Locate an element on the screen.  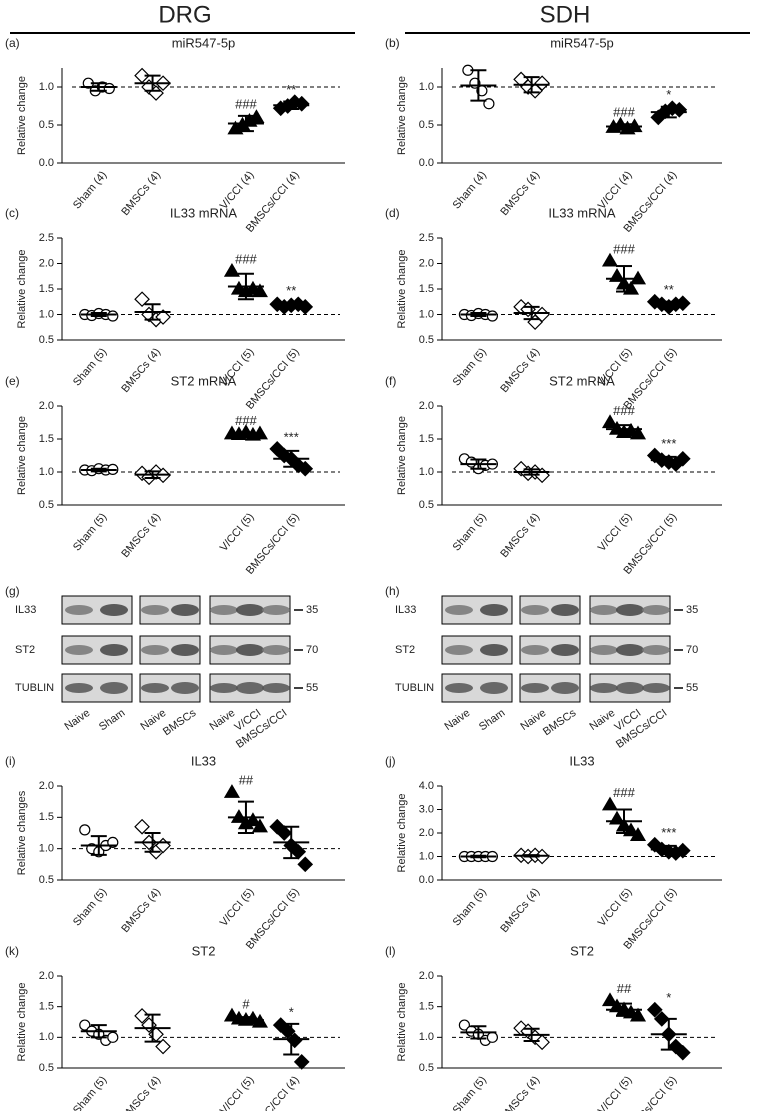
column-header: SDH is located at coordinates (565, 14).